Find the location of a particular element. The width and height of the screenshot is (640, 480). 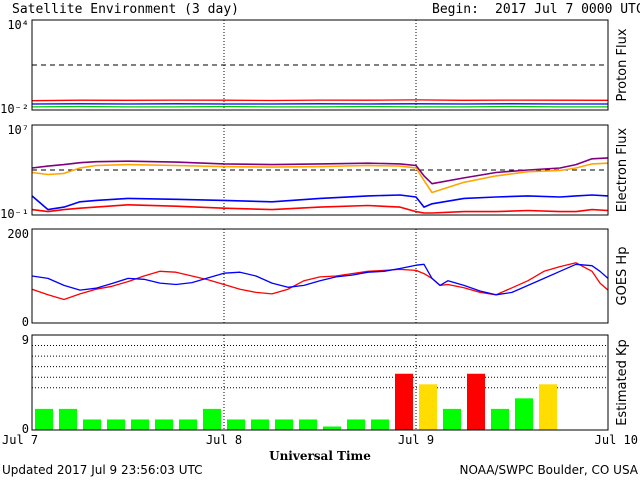

begin-value: 2017 Jul 7 0000 UTC is located at coordinates (567, 9).